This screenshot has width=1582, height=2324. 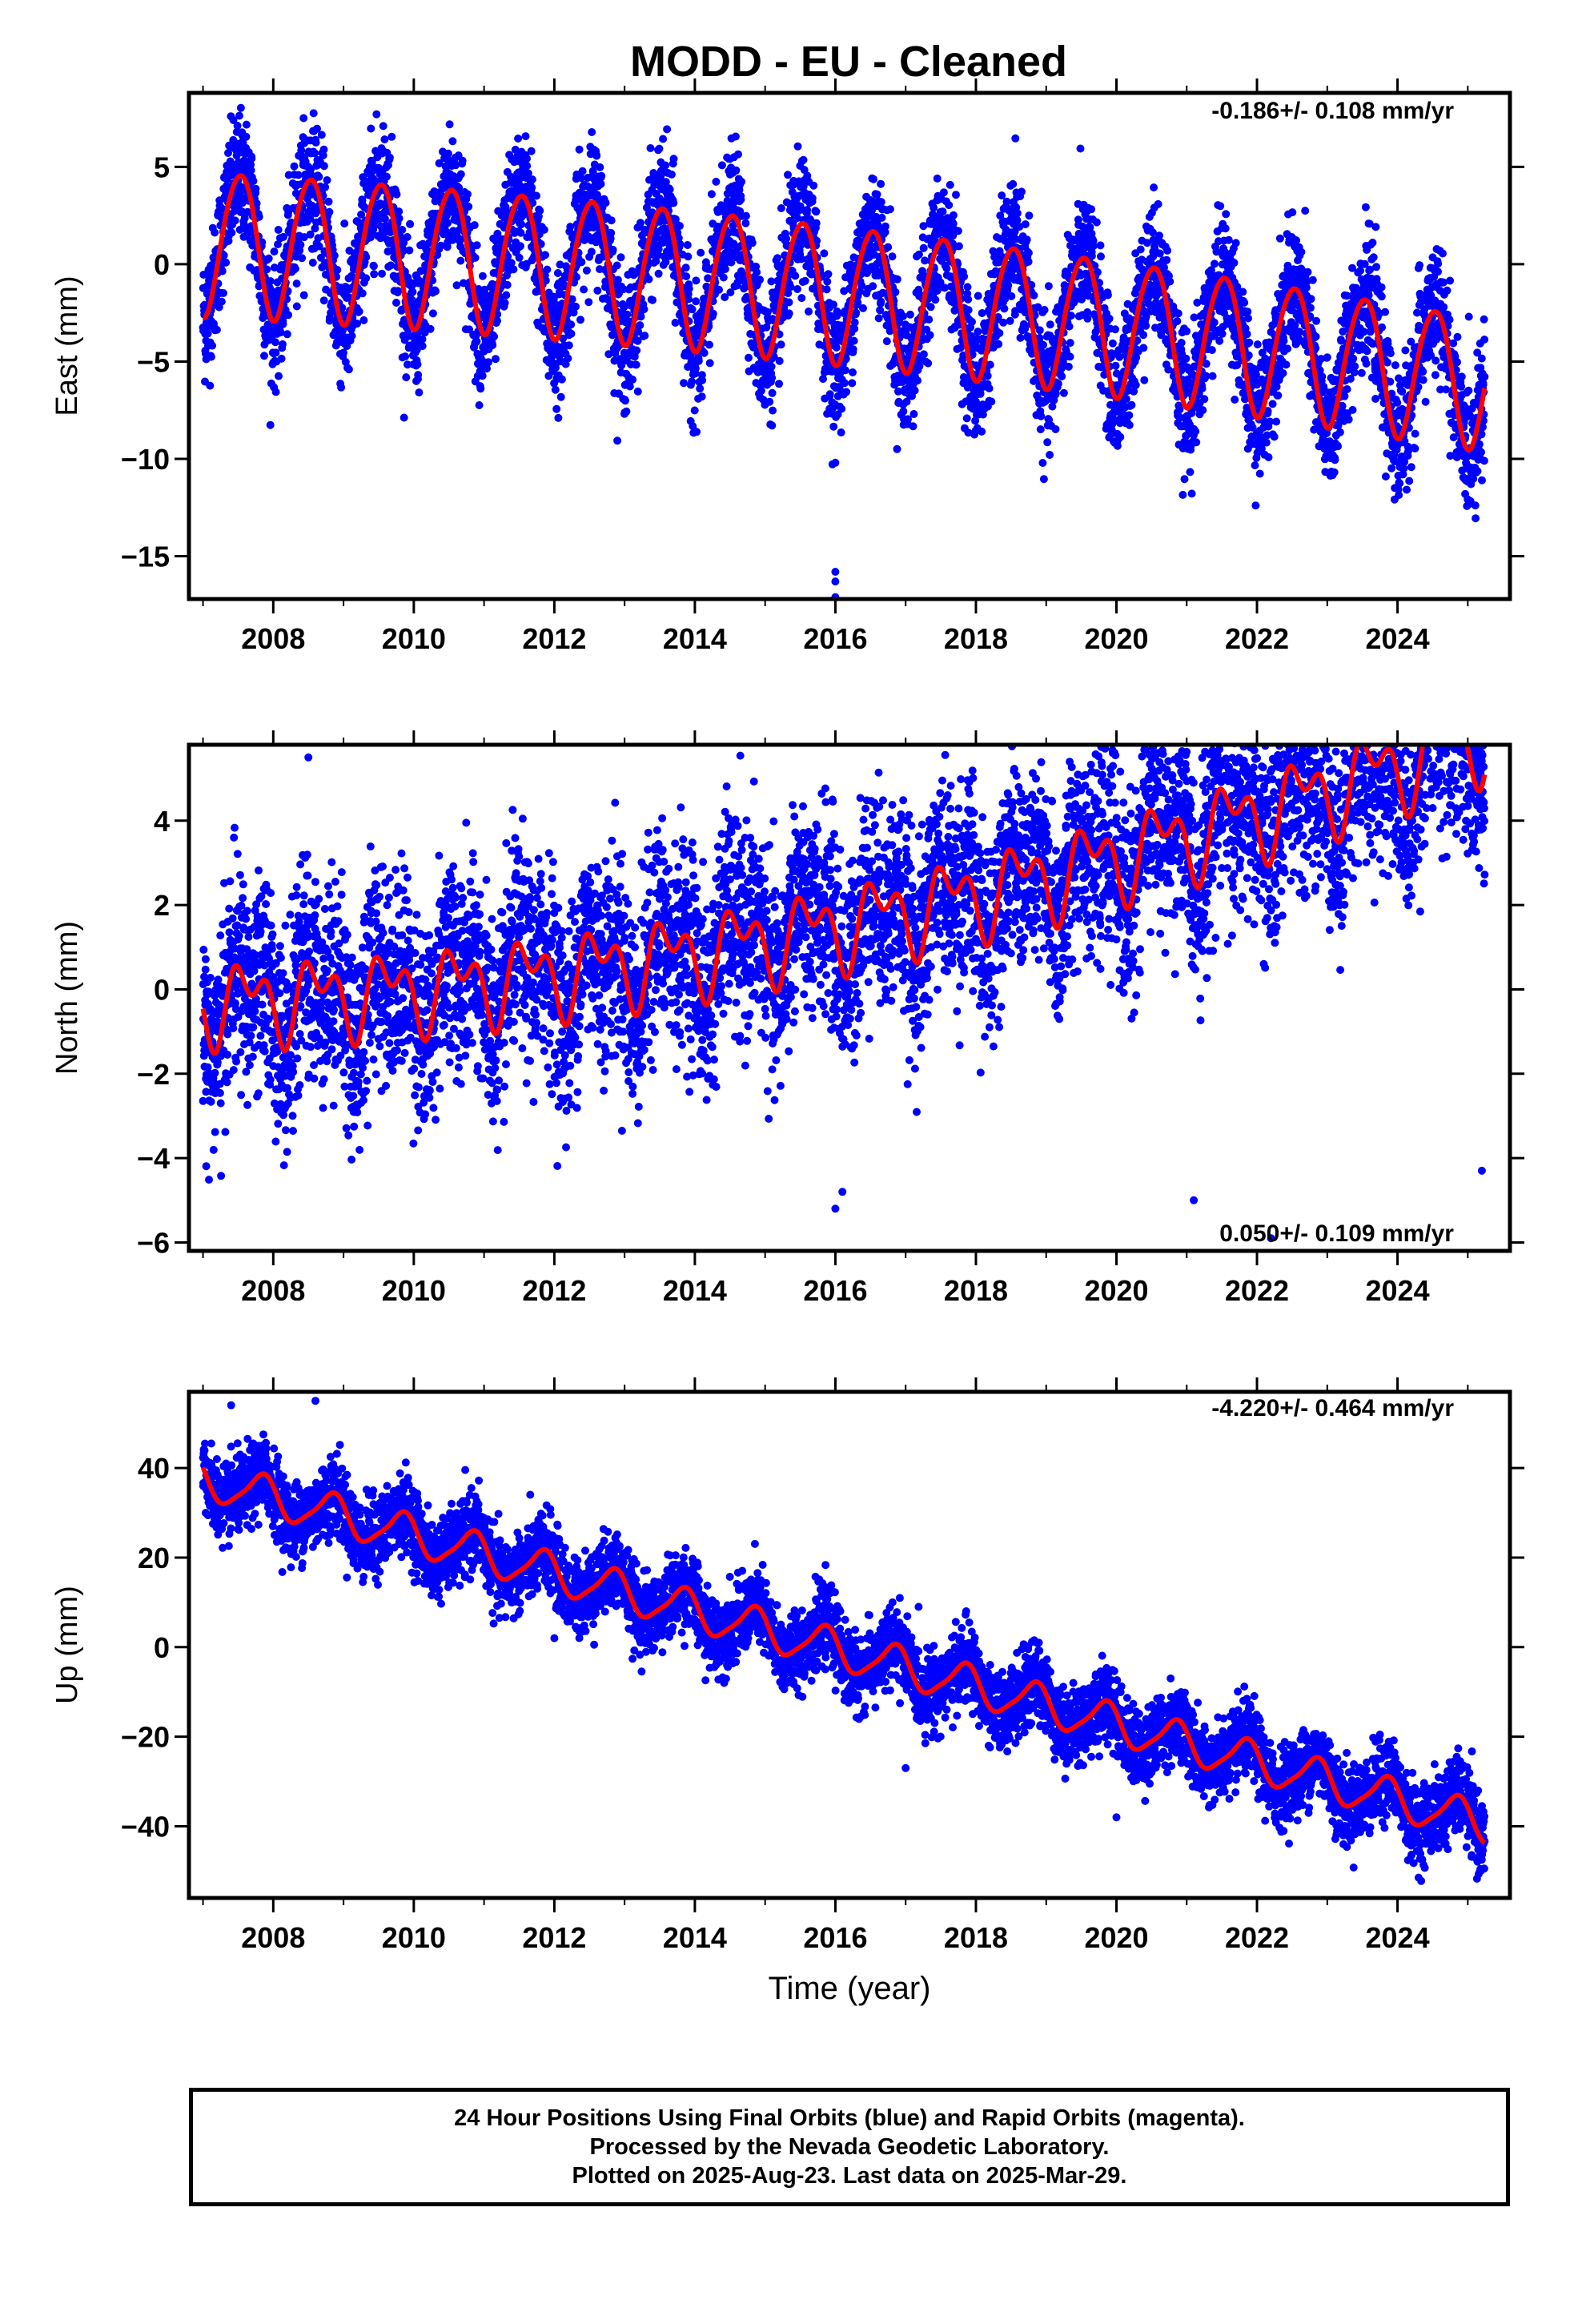 What do you see at coordinates (145, 1737) in the screenshot?
I see `y-tick-label: −20` at bounding box center [145, 1737].